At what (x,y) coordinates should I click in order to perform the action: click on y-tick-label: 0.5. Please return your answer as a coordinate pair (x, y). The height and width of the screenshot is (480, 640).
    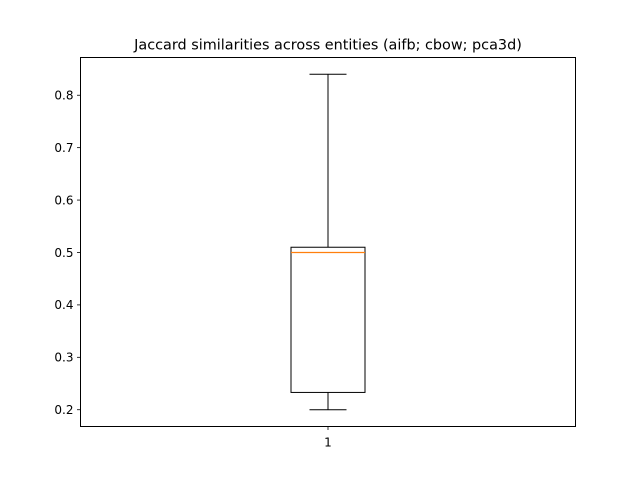
    Looking at the image, I should click on (63, 253).